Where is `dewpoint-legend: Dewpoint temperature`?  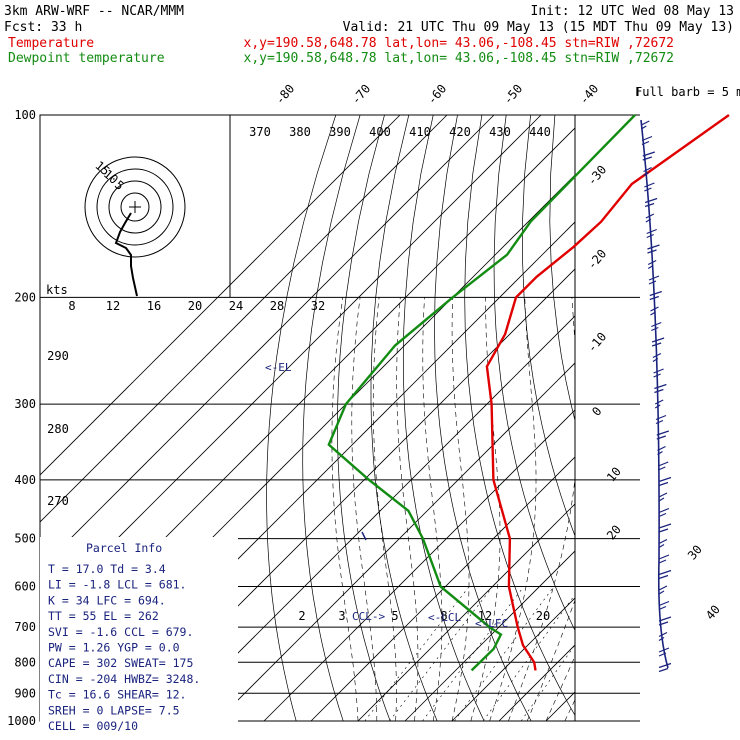 dewpoint-legend: Dewpoint temperature is located at coordinates (86, 58).